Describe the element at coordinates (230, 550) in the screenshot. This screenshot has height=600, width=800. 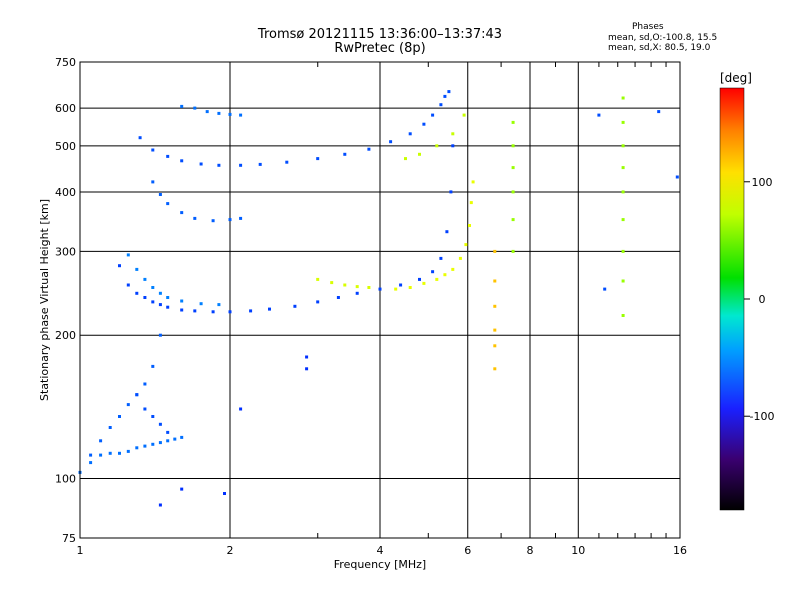
I see `x-tick-label: 2` at that location.